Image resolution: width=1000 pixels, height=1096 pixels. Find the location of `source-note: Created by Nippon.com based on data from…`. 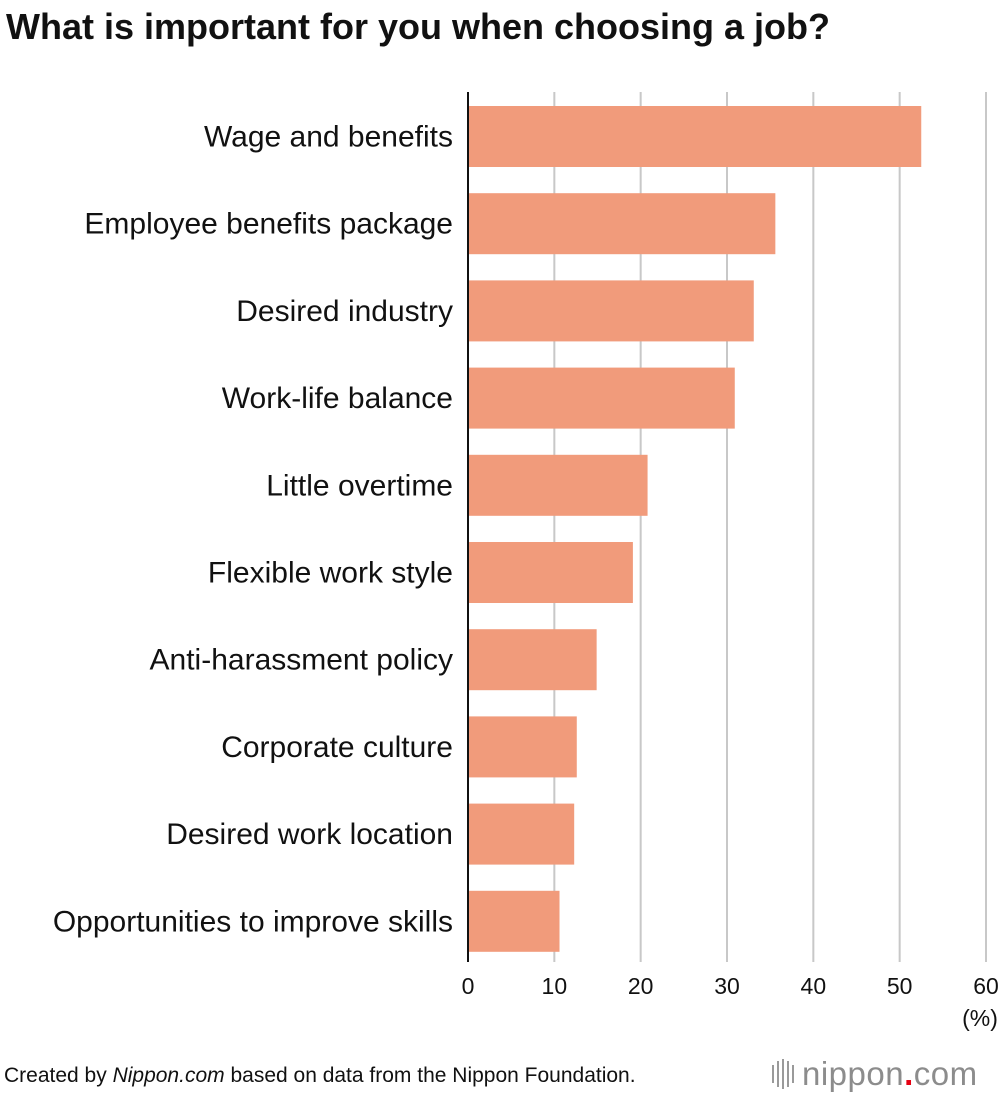

source-note: Created by Nippon.com based on data from… is located at coordinates (320, 1076).